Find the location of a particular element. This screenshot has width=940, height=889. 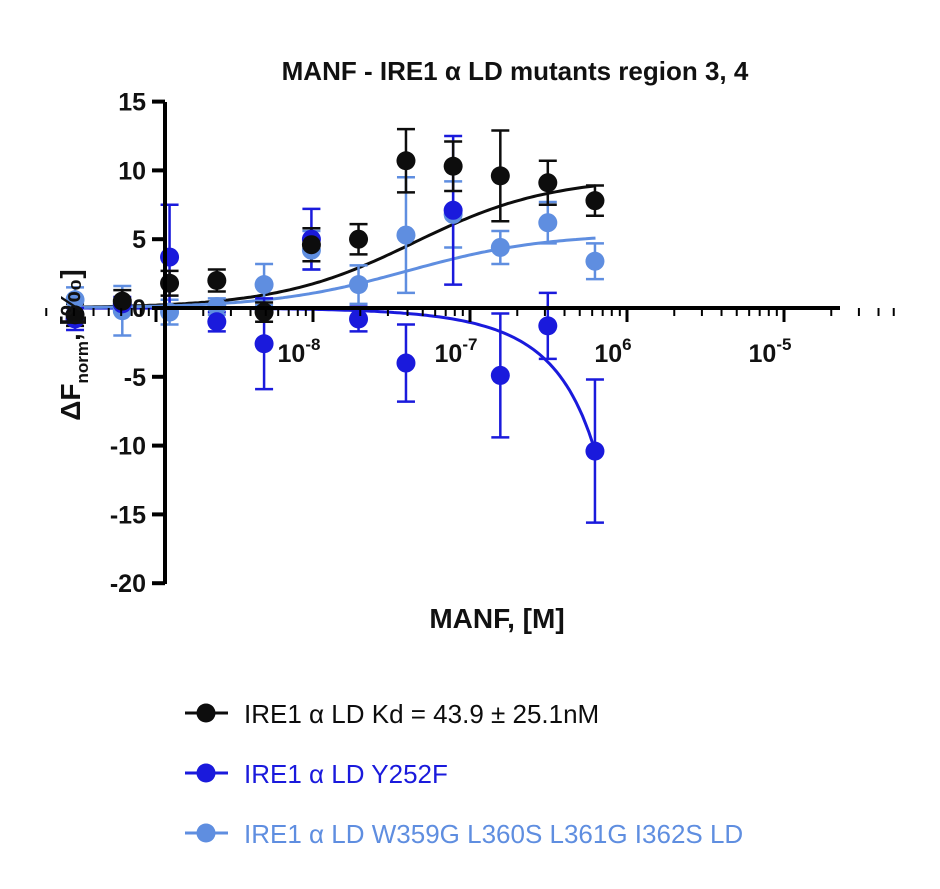

x-tick-label: 10⁻⁵ is located at coordinates (770, 351).